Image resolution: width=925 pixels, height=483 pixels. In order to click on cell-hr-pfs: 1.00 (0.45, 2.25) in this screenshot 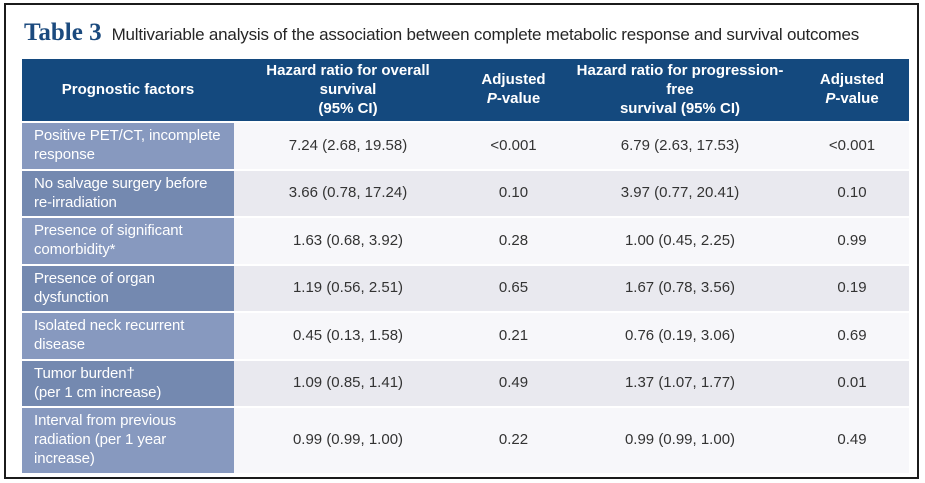, I will do `click(680, 241)`.